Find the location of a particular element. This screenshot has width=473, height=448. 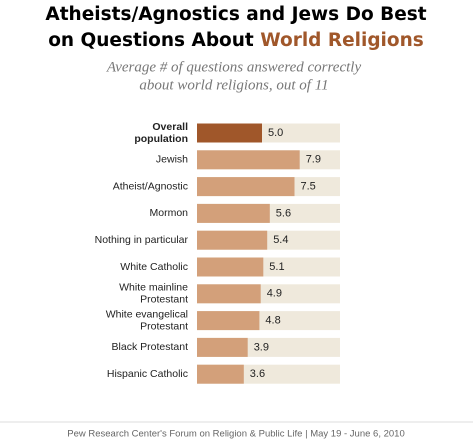

value-label: 5.4 is located at coordinates (280, 240).